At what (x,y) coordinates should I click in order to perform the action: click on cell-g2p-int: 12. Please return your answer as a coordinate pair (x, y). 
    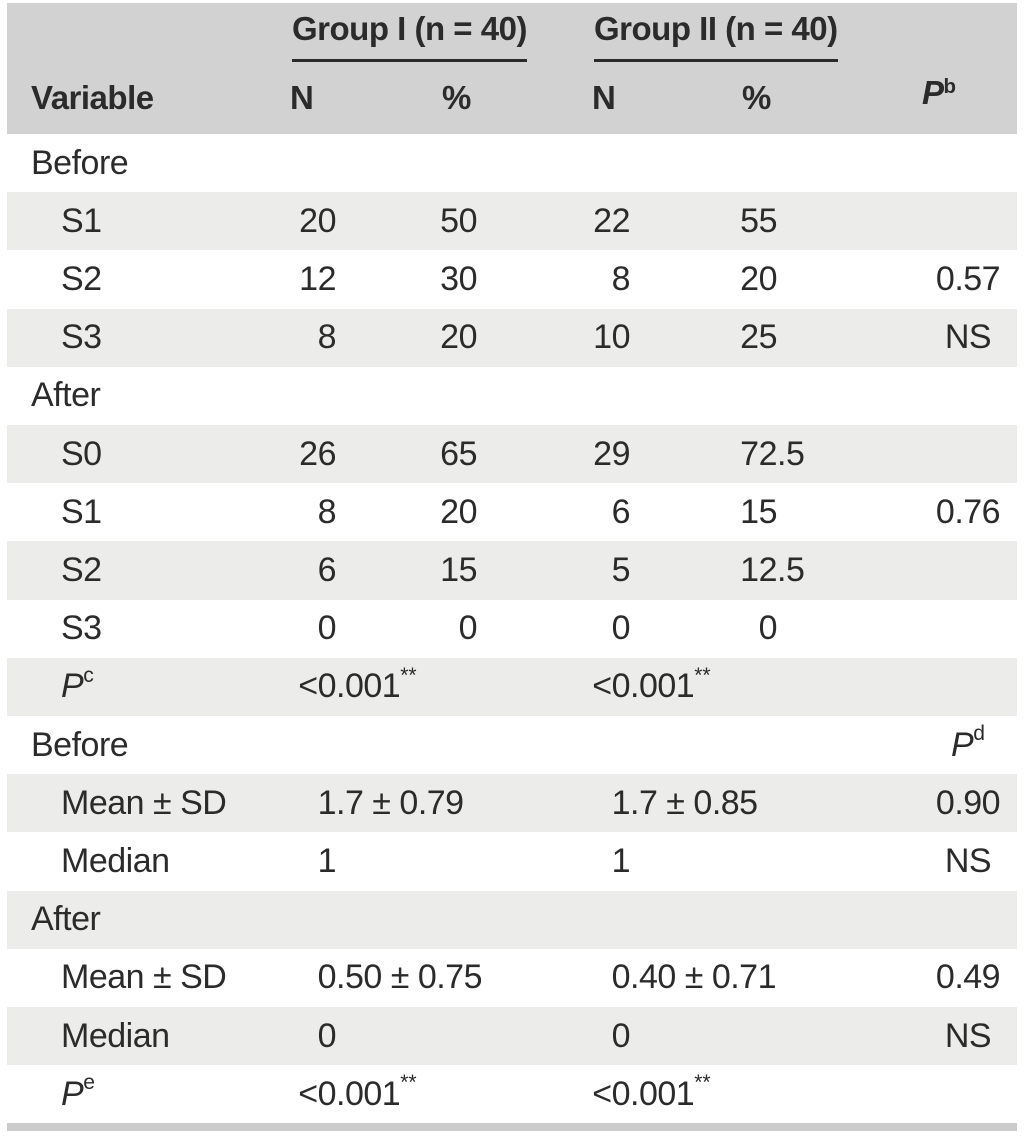
    Looking at the image, I should click on (758, 569).